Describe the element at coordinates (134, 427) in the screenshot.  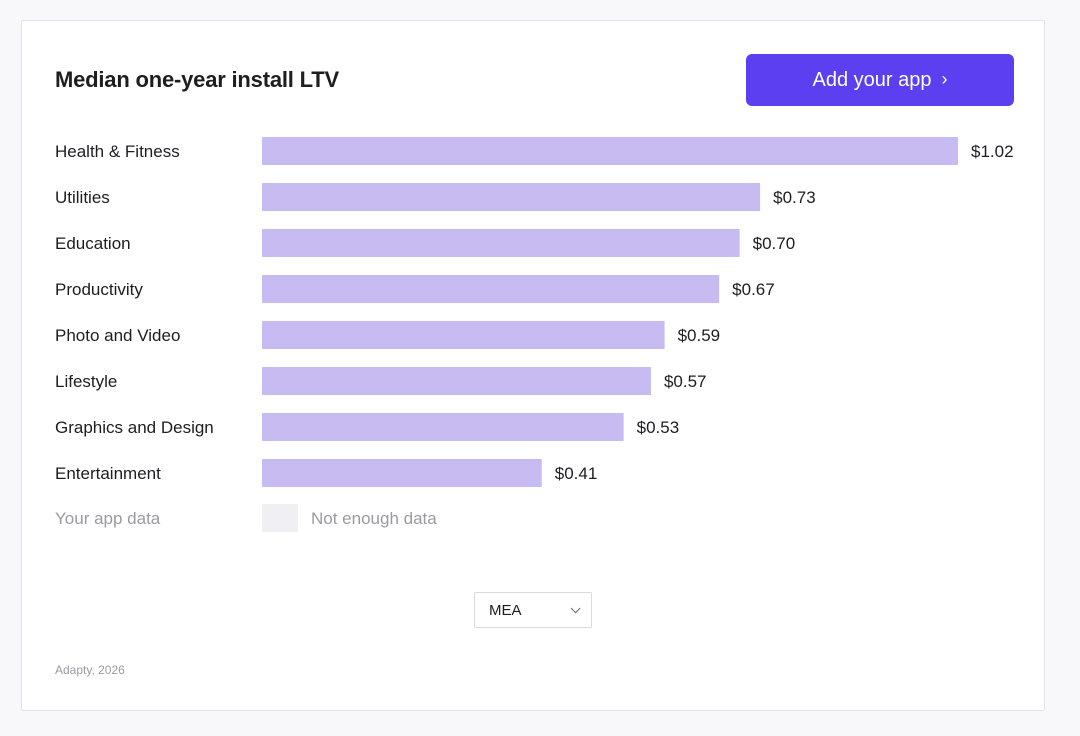
I see `category-label: Graphics and Design` at that location.